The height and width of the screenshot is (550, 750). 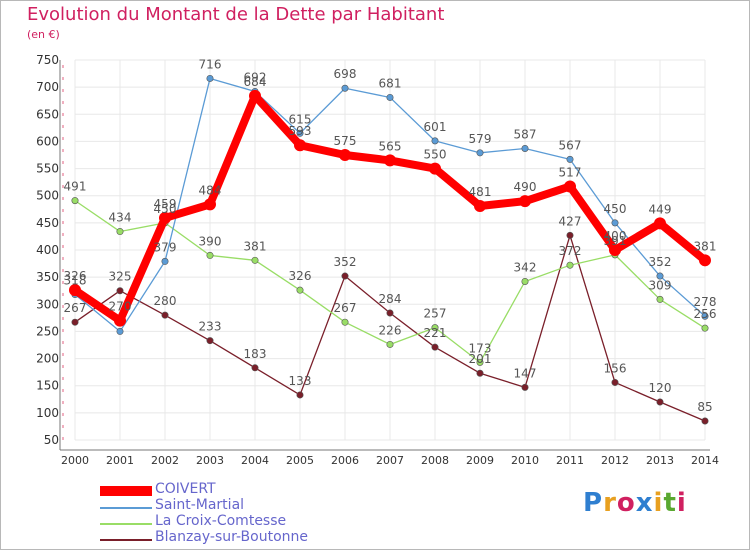 What do you see at coordinates (390, 146) in the screenshot?
I see `data-label-0: 565` at bounding box center [390, 146].